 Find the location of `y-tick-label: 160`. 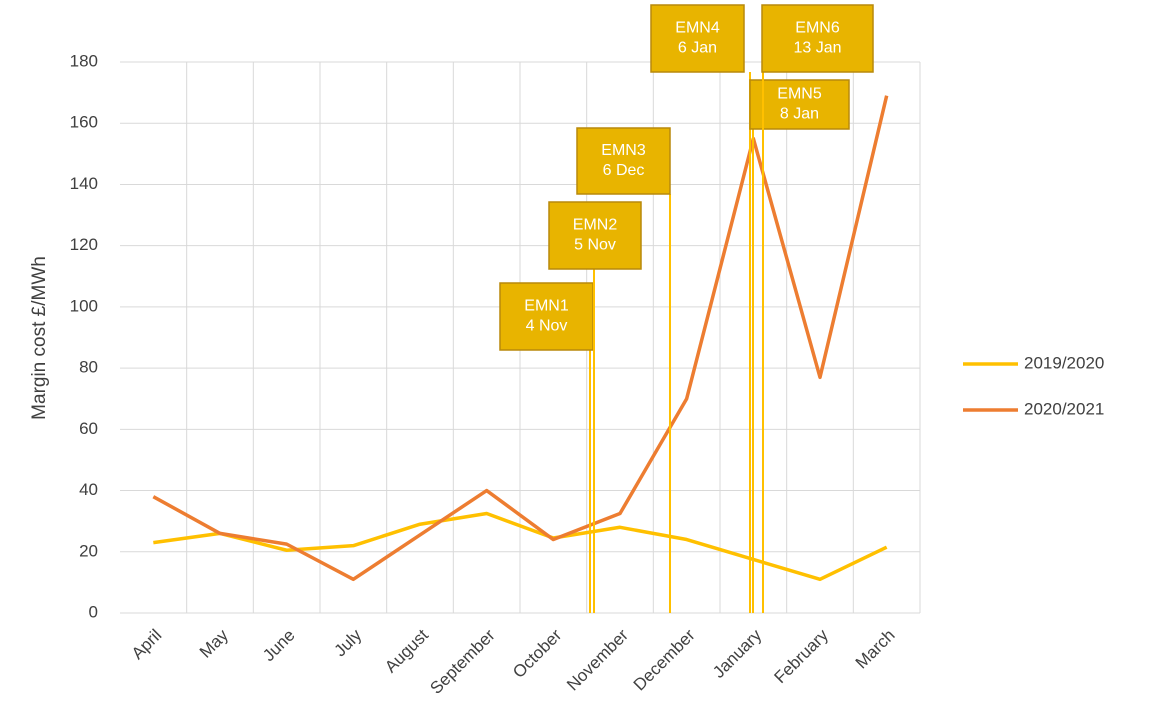

y-tick-label: 160 is located at coordinates (84, 122).